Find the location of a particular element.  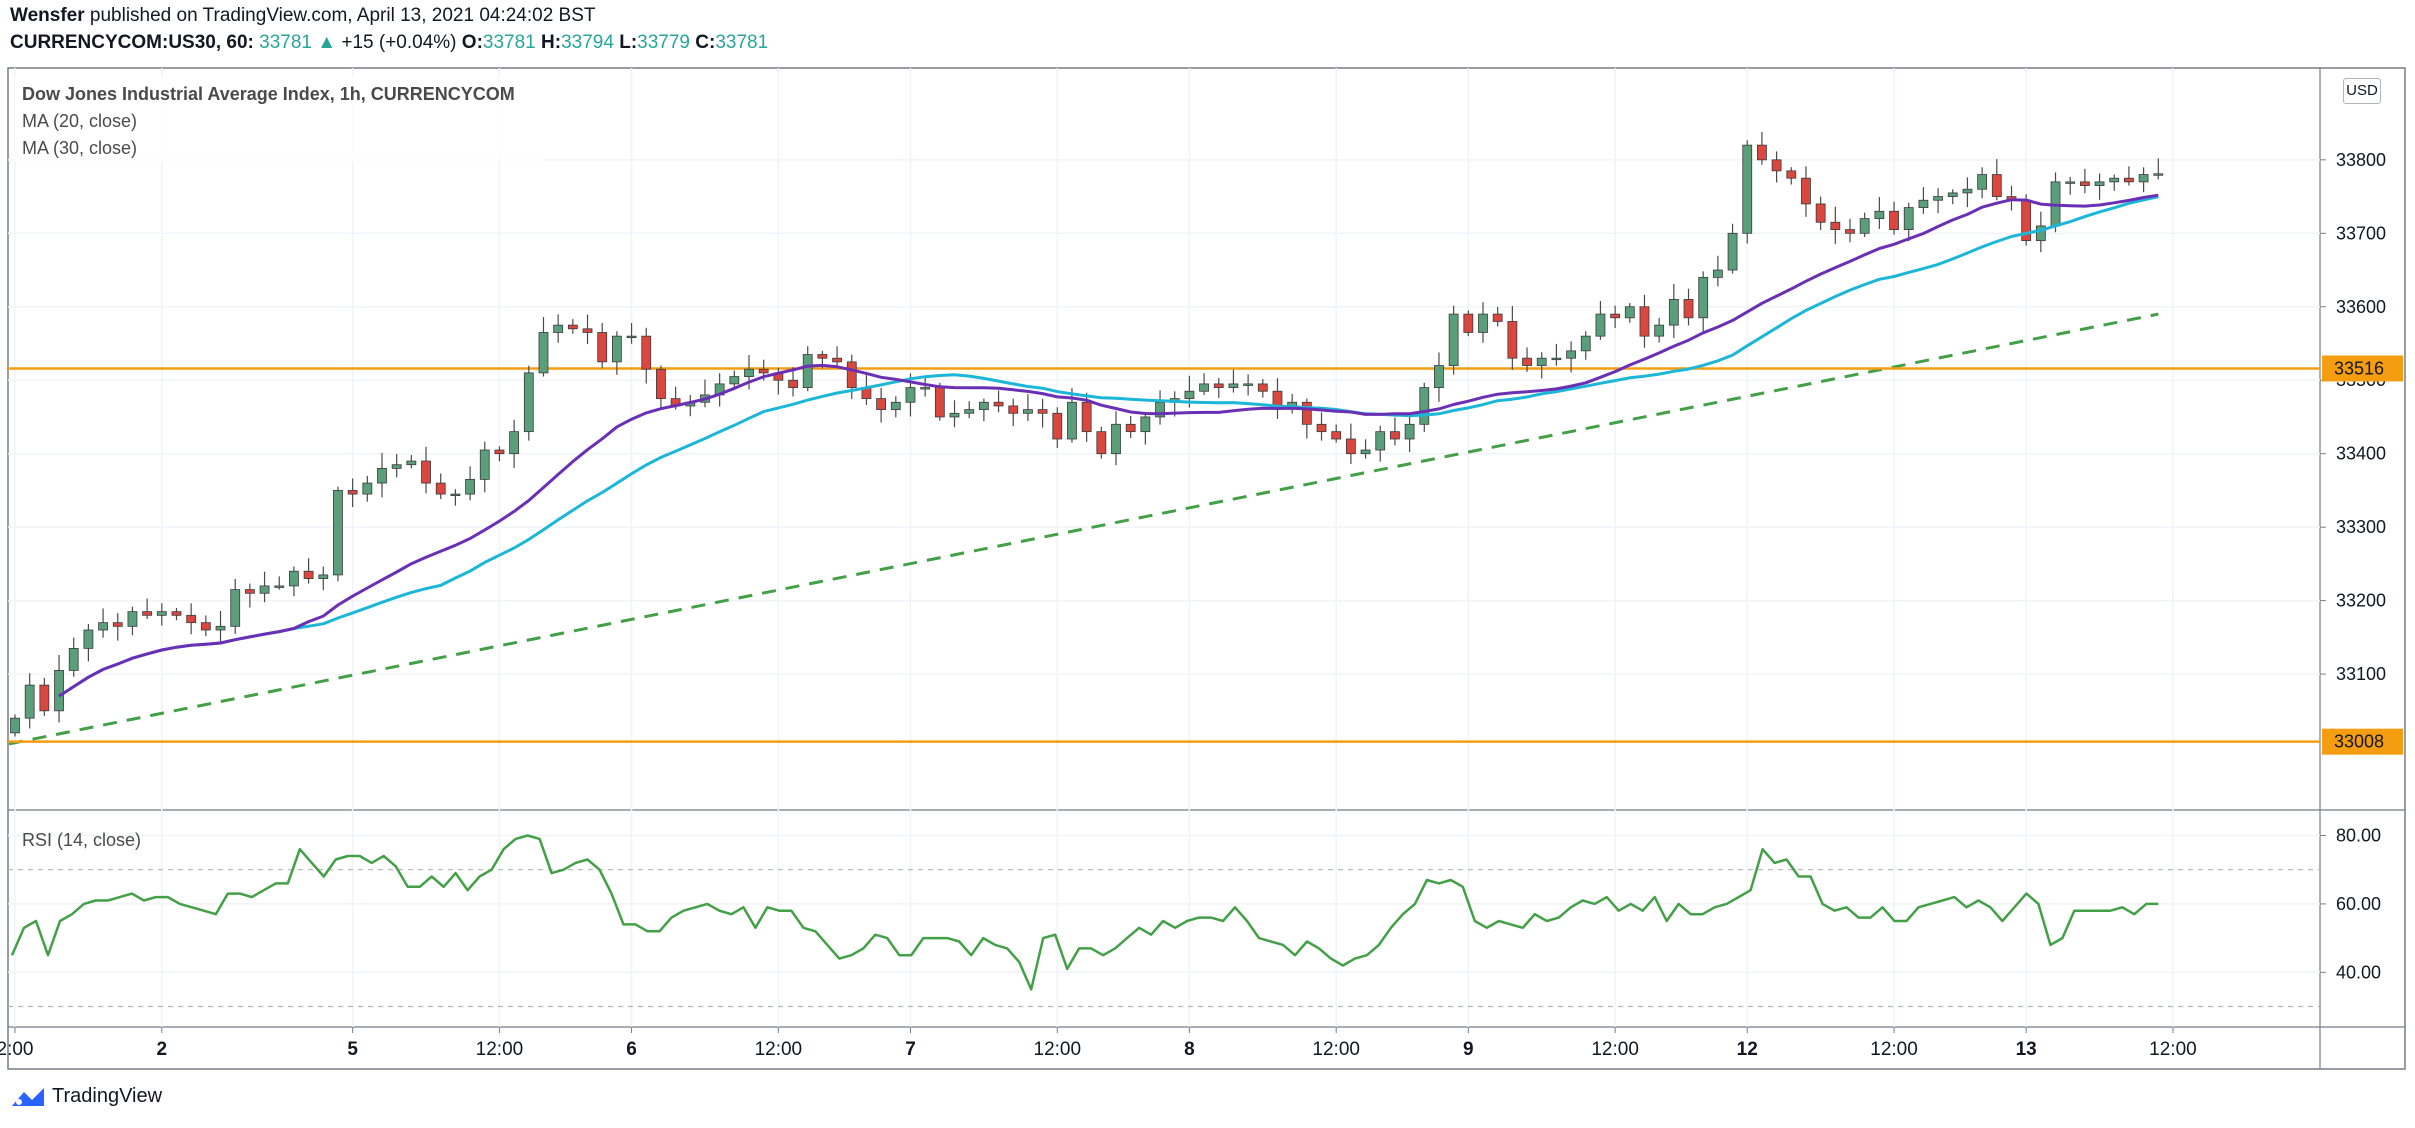

ma30-legend: MA (30, close) is located at coordinates (79, 148).